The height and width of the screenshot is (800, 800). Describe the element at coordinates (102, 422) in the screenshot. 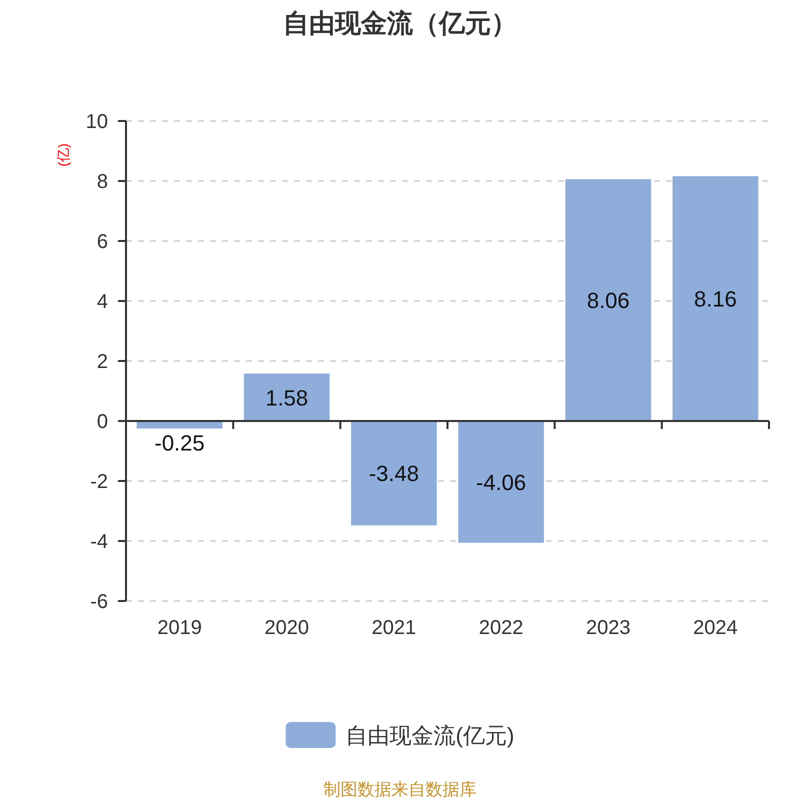

I see `y-tick-label: 0` at that location.